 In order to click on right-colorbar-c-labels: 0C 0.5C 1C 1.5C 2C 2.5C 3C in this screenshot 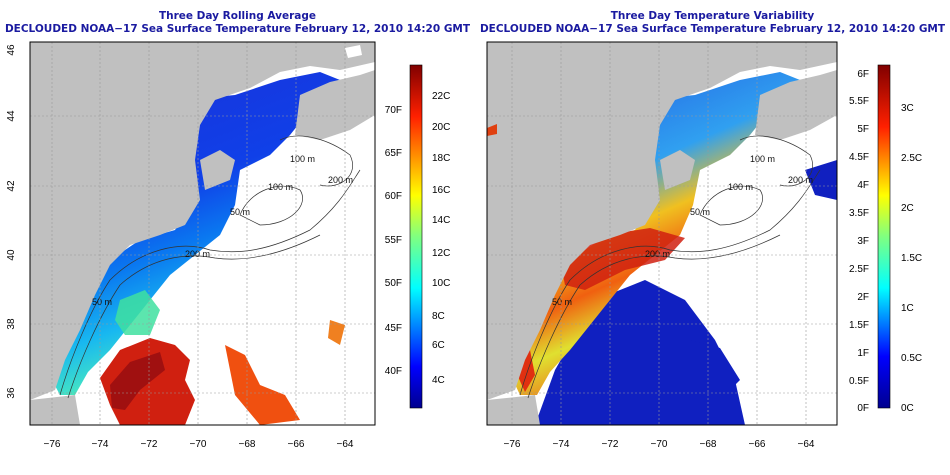, I will do `click(911, 258)`.